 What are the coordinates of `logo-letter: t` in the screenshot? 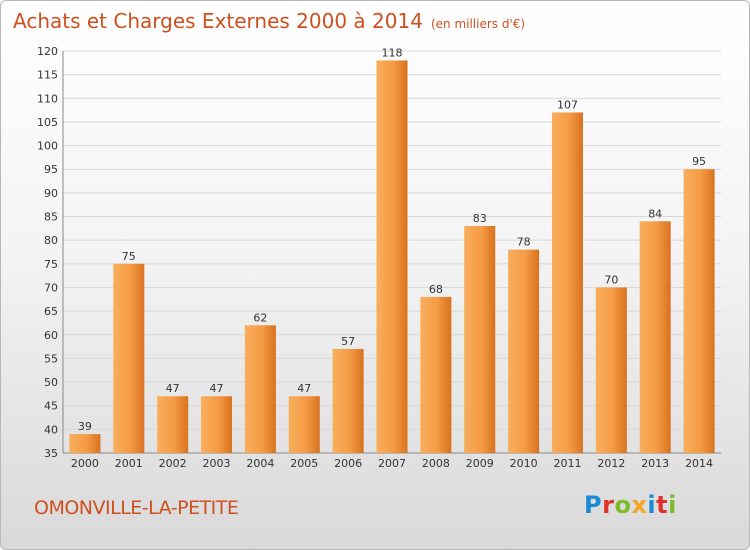 It's located at (662, 505).